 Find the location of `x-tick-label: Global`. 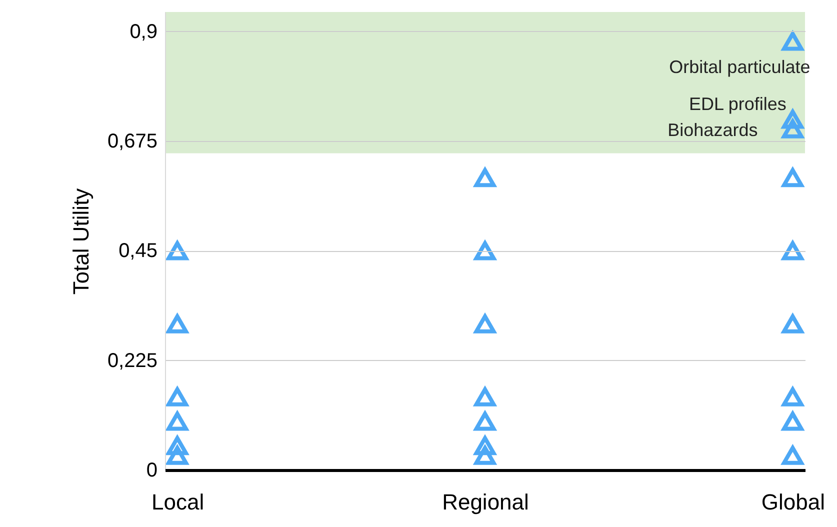

x-tick-label: Global is located at coordinates (793, 502).